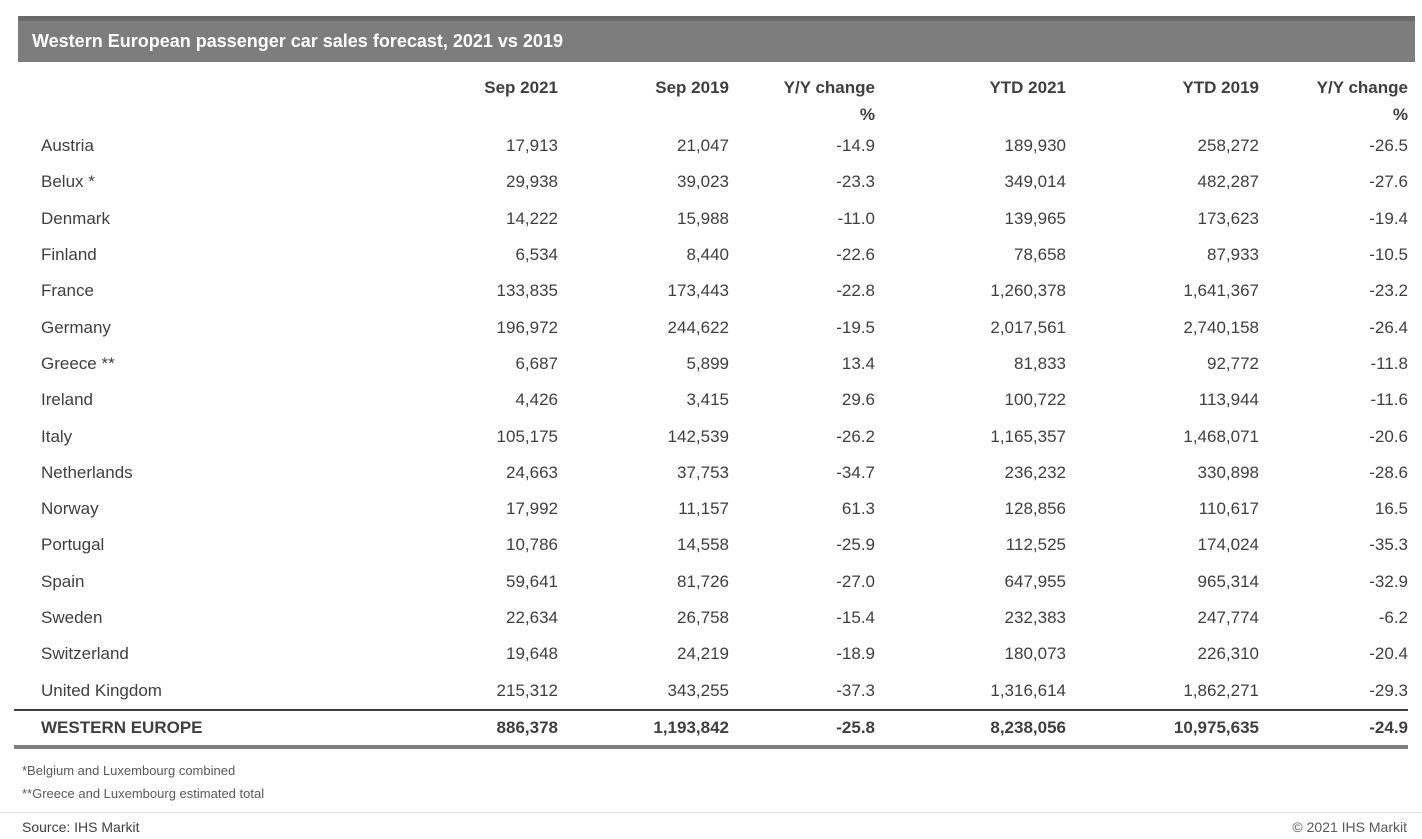 The image size is (1422, 839). I want to click on value-cell: 180,073, so click(1035, 654).